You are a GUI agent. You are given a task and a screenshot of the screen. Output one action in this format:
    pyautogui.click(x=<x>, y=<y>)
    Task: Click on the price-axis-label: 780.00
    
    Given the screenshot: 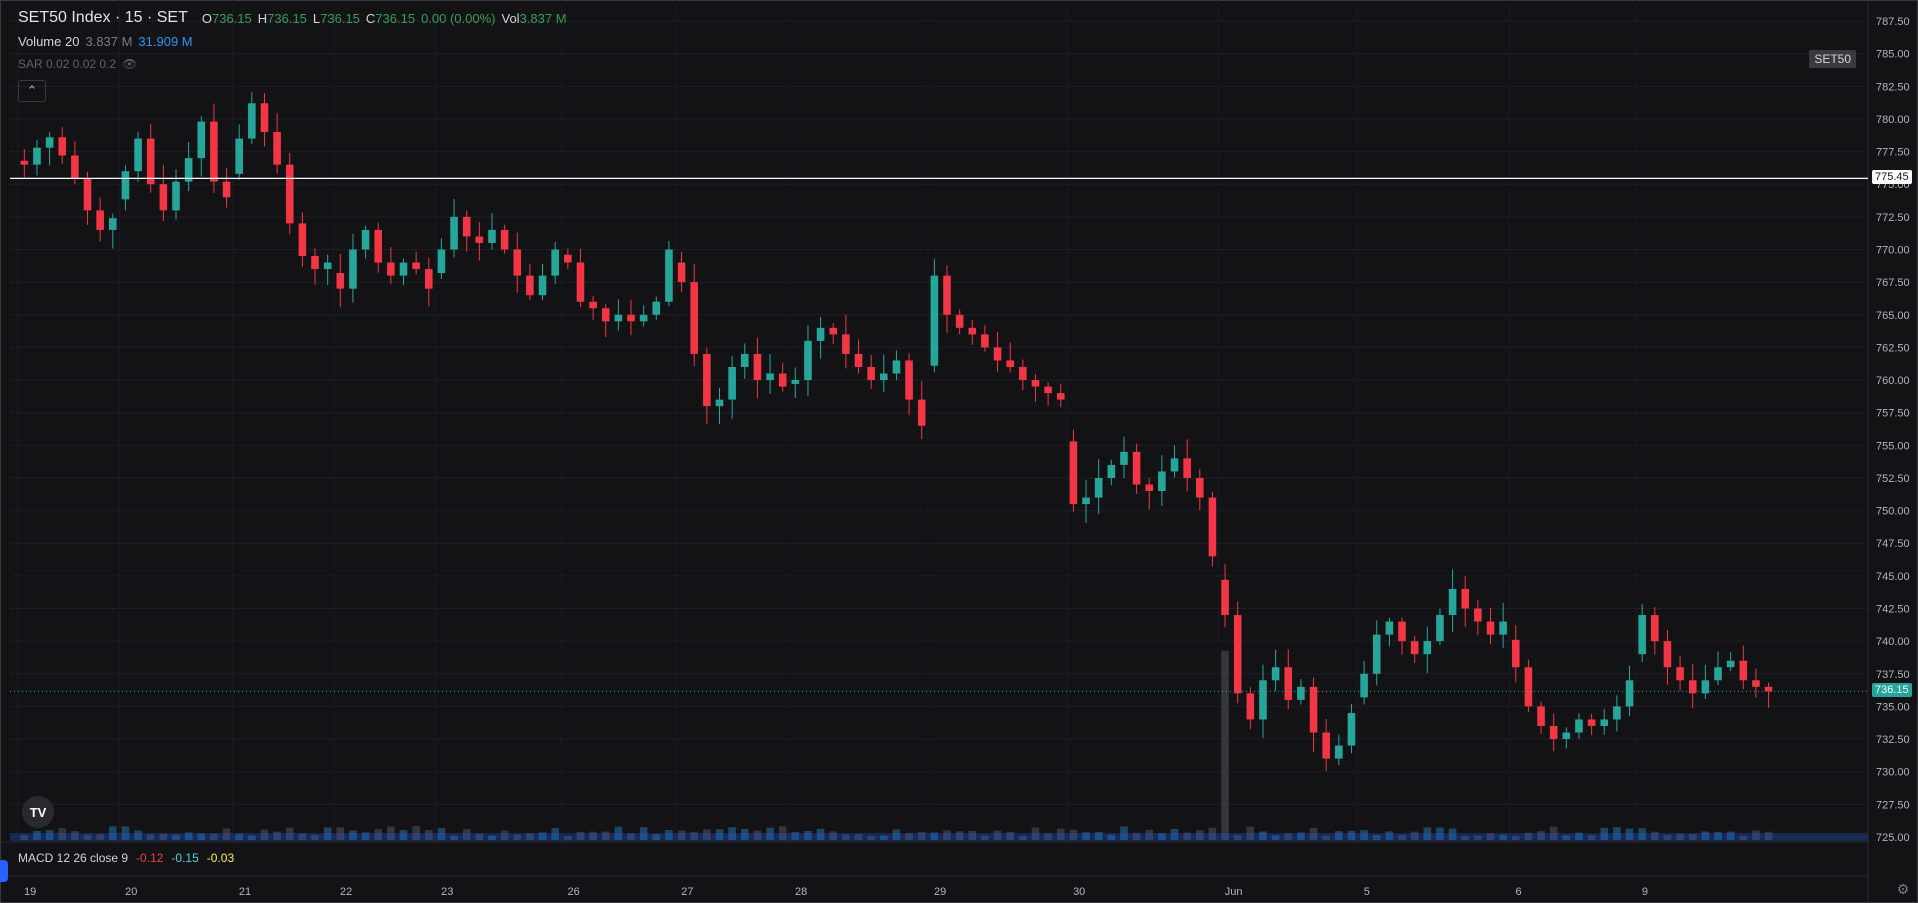 What is the action you would take?
    pyautogui.click(x=1893, y=120)
    